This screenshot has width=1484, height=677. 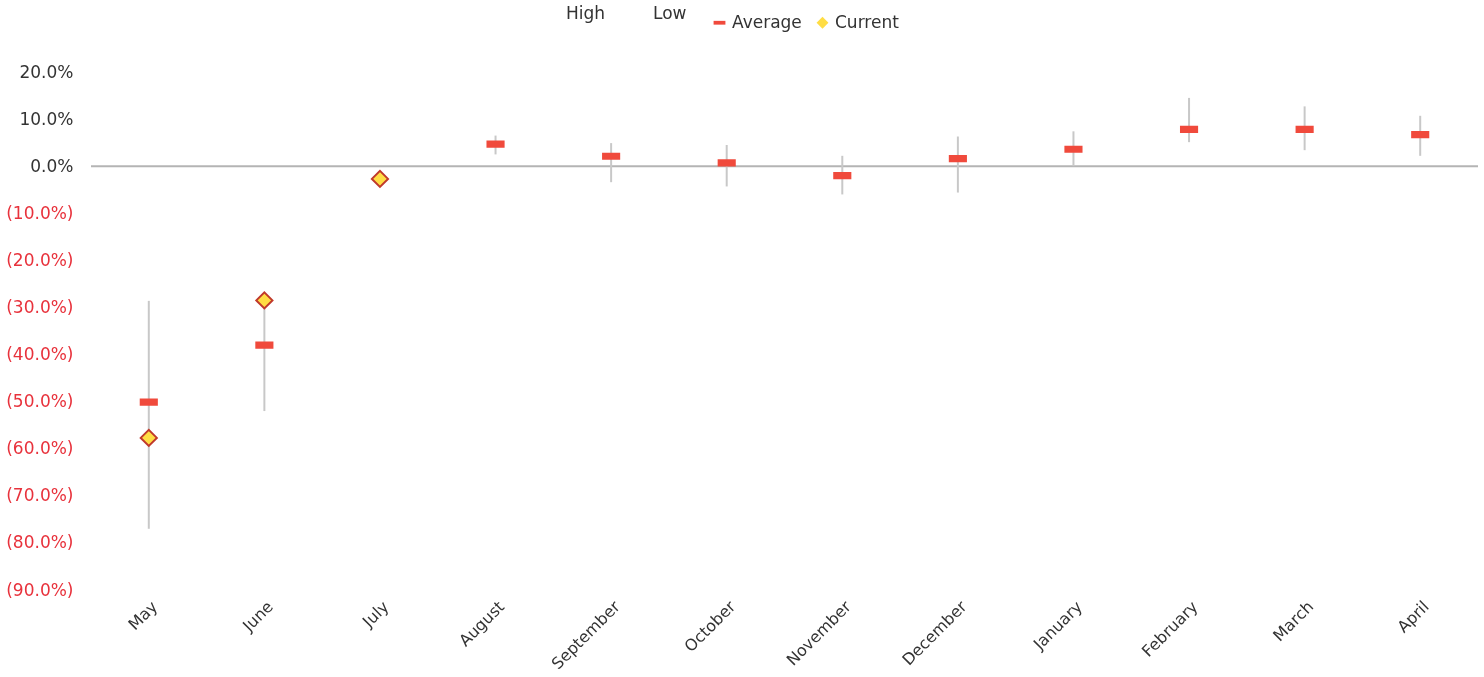 What do you see at coordinates (46, 71) in the screenshot?
I see `y-tick-label: 20.0%` at bounding box center [46, 71].